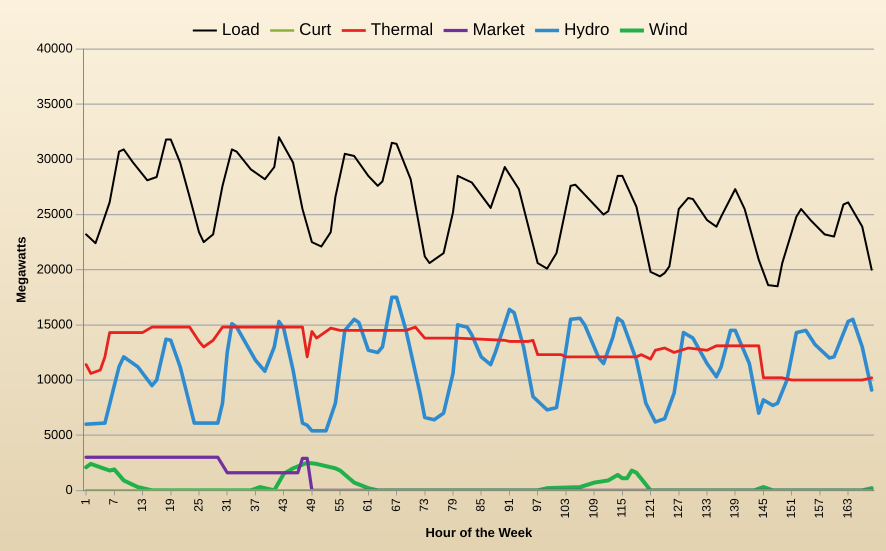 The height and width of the screenshot is (551, 886). I want to click on x-tick-label: 139, so click(735, 508).